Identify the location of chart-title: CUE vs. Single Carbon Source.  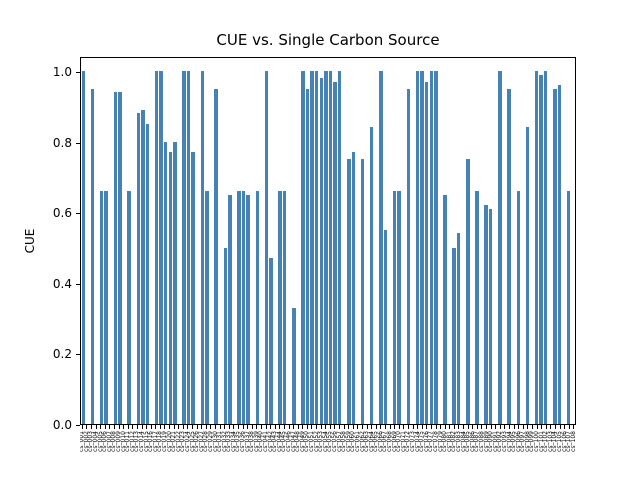
(328, 40).